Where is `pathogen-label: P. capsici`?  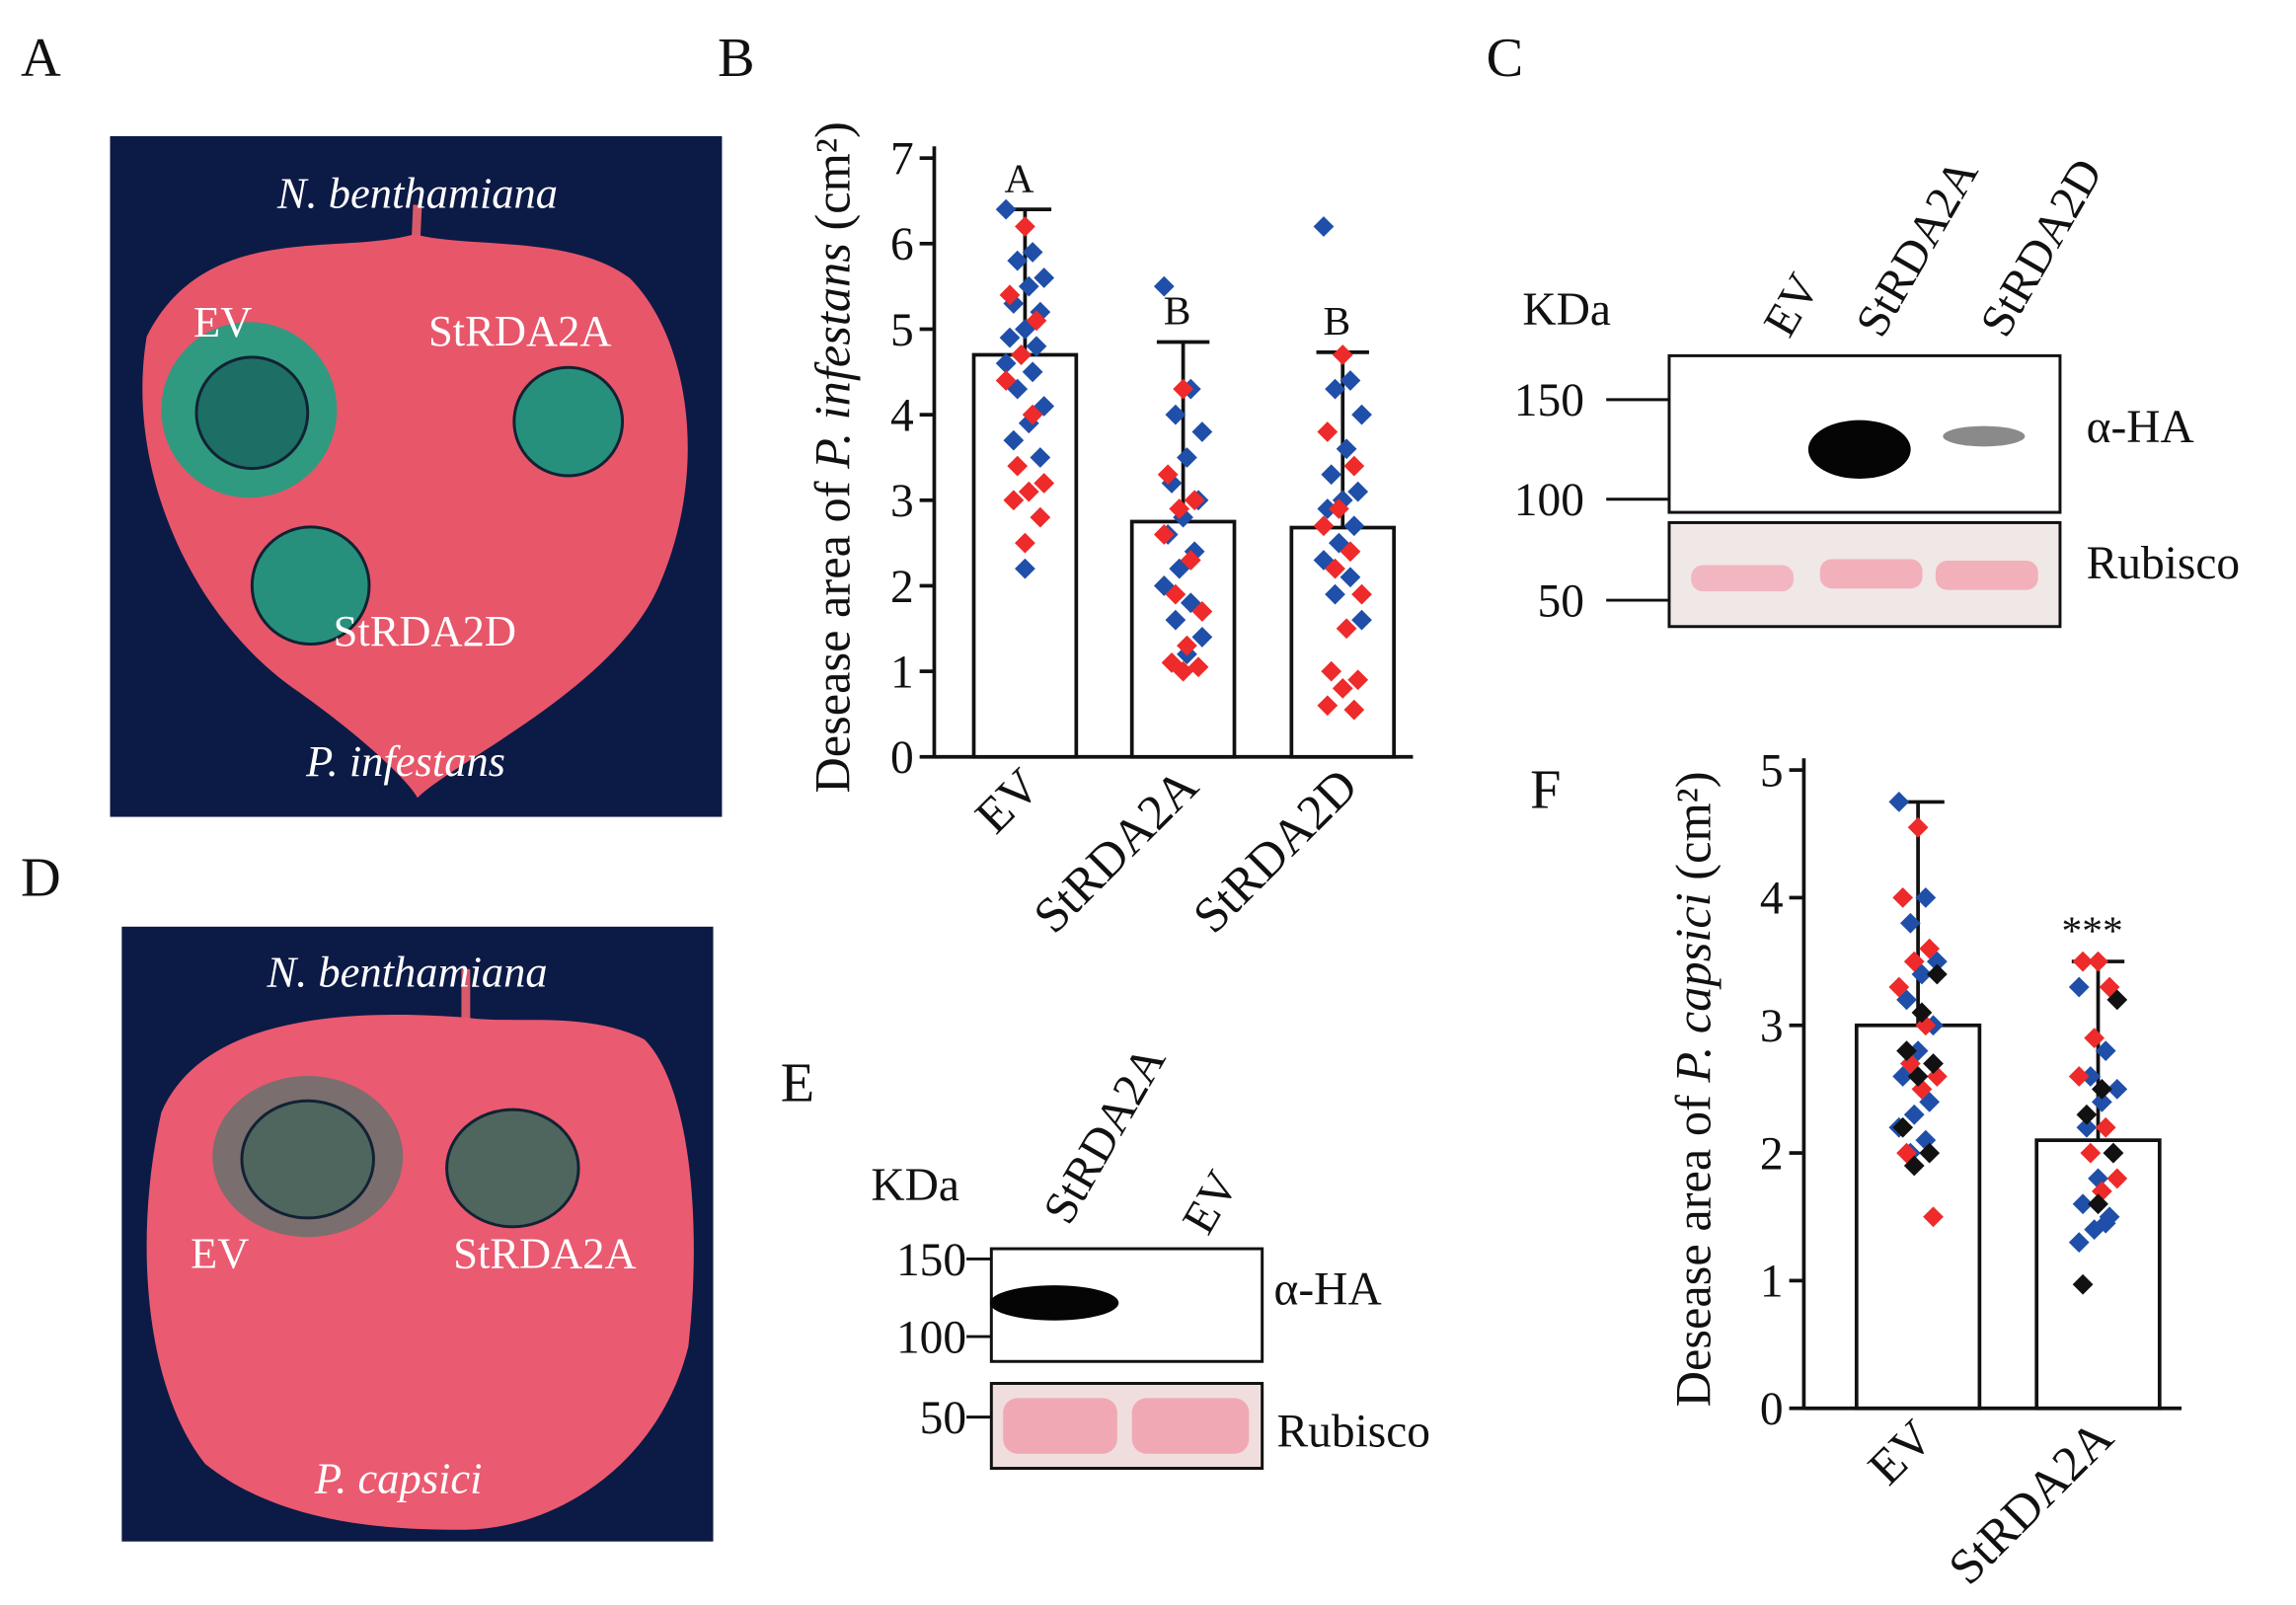 pathogen-label: P. capsici is located at coordinates (398, 1478).